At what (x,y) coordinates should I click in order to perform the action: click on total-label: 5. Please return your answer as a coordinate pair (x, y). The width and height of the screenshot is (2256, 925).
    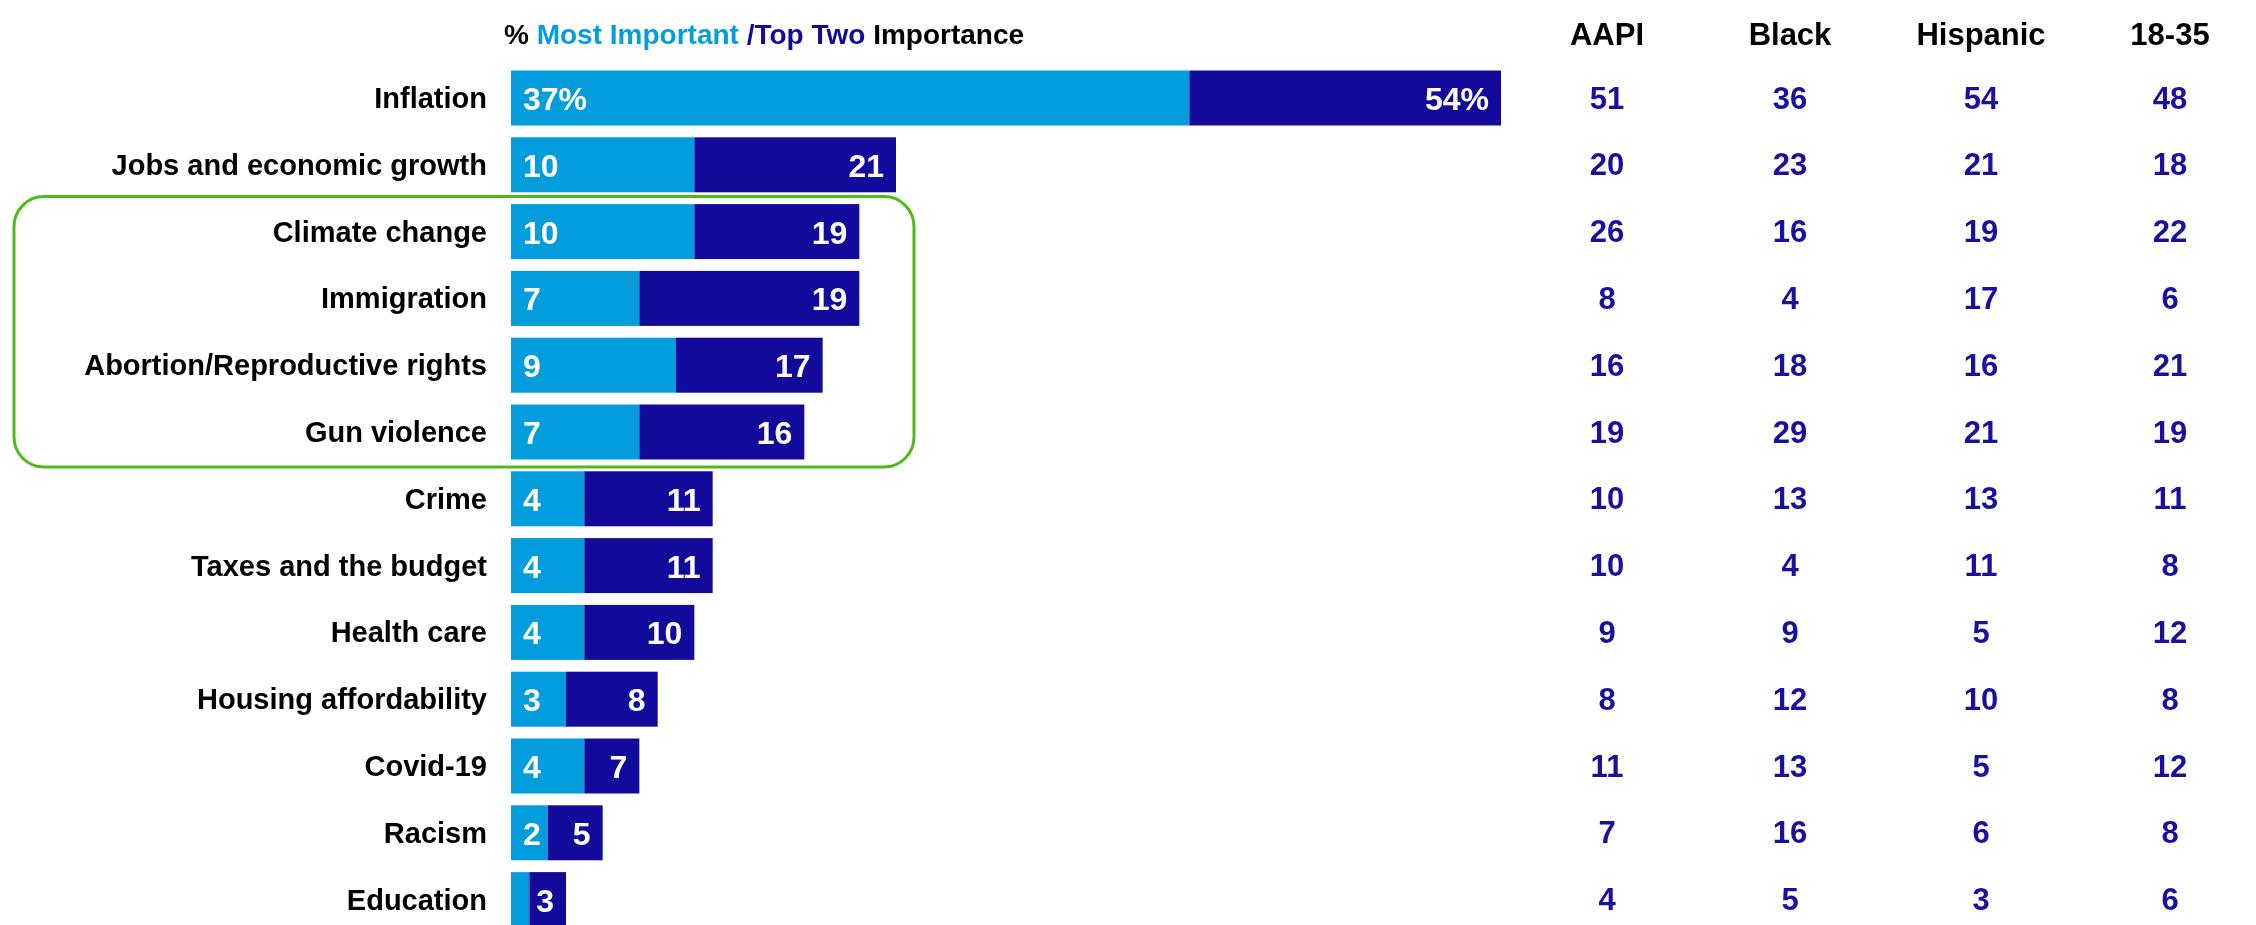
    Looking at the image, I should click on (581, 833).